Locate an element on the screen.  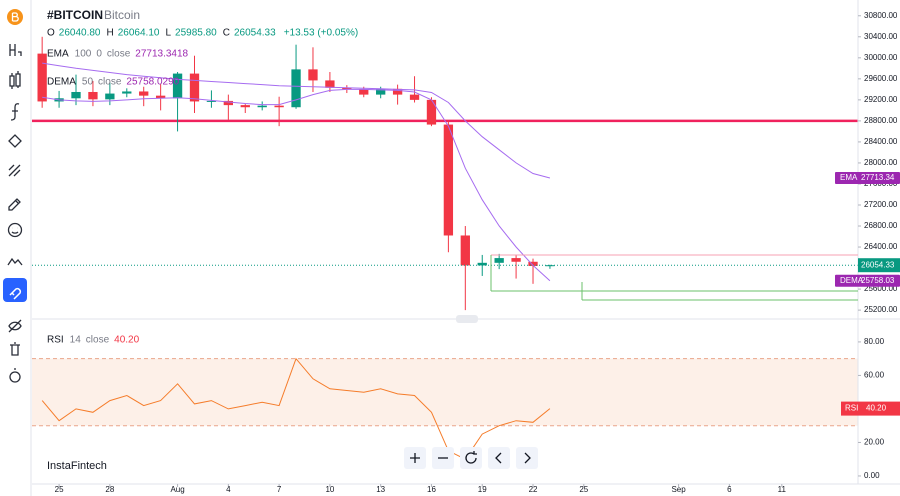
rsi-y-tick-label: 20.00 is located at coordinates (874, 442).